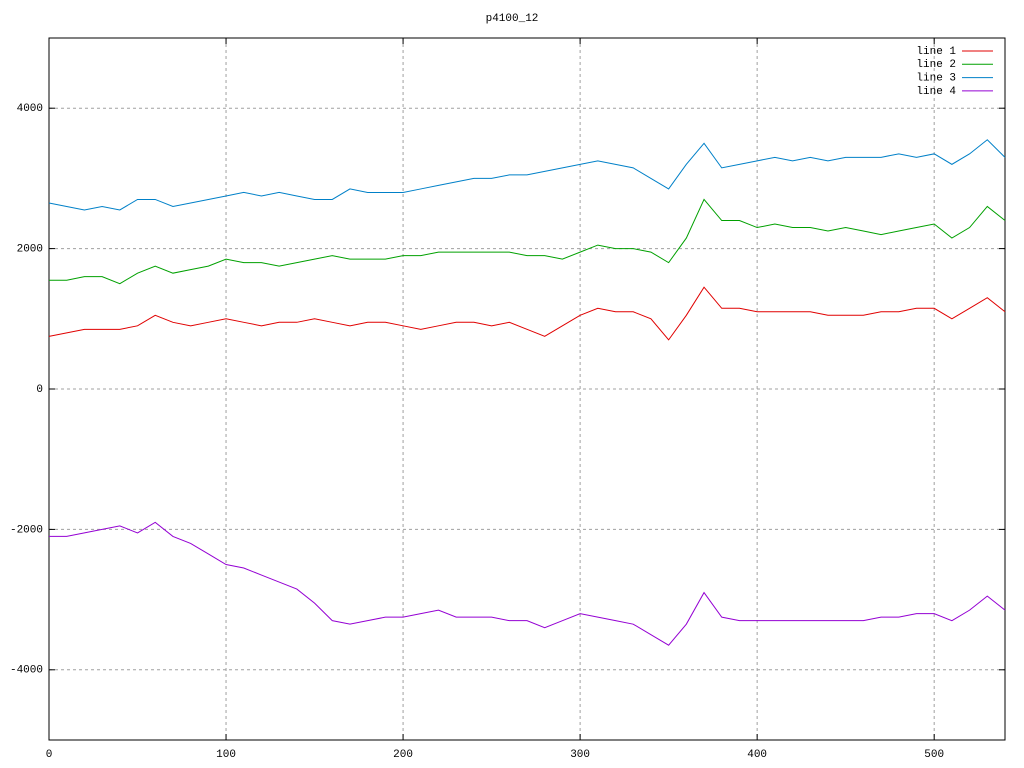 The image size is (1024, 768). What do you see at coordinates (512, 19) in the screenshot?
I see `chart-title: p4100_12` at bounding box center [512, 19].